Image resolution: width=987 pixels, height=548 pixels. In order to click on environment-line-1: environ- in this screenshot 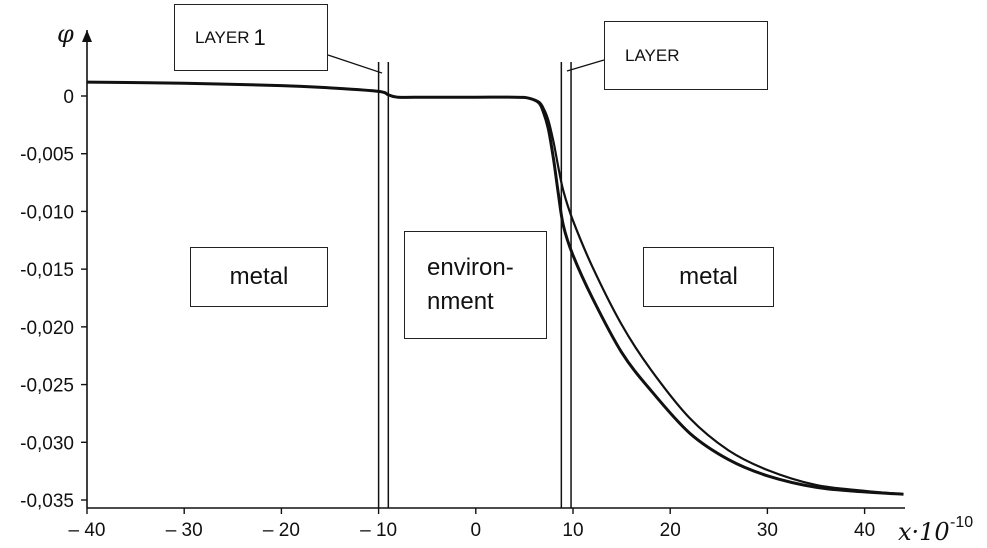, I will do `click(470, 267)`.